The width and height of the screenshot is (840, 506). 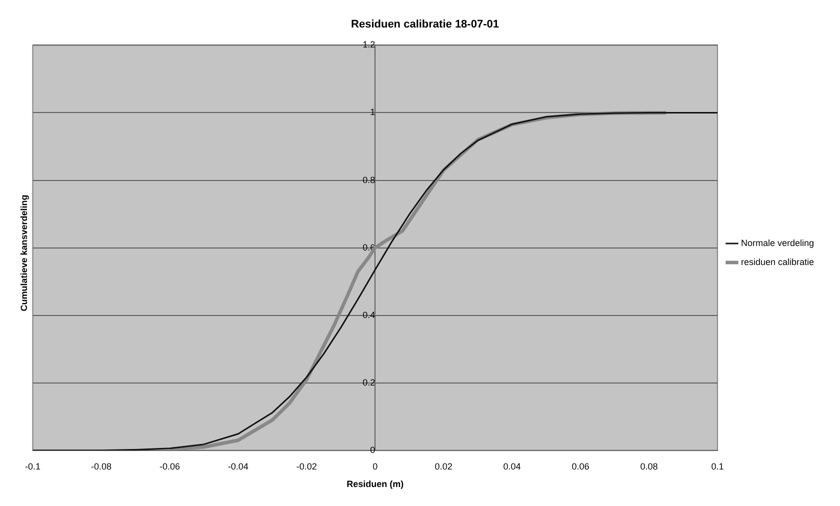 I want to click on legend-label: residuen calibratie, so click(x=777, y=261).